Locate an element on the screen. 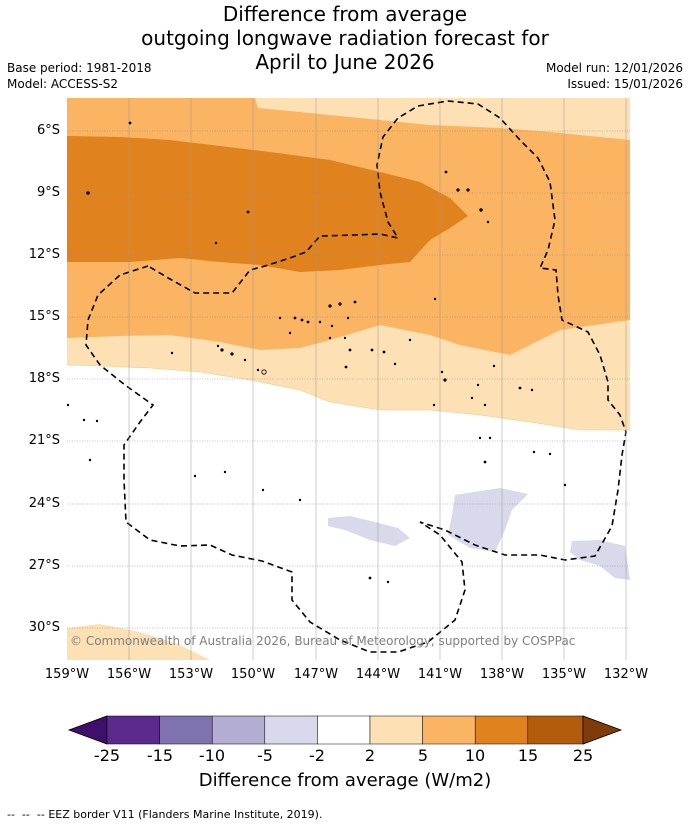  lon-label-156w: 156°W is located at coordinates (129, 674).